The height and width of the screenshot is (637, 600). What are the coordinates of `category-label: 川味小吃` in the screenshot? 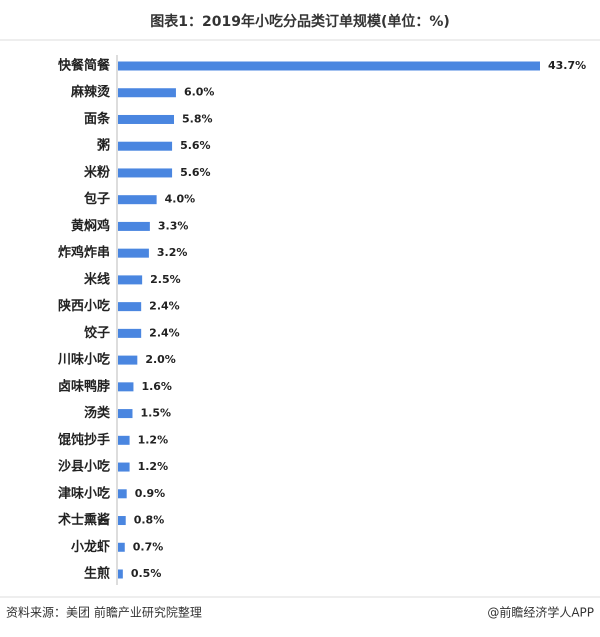 It's located at (83, 360).